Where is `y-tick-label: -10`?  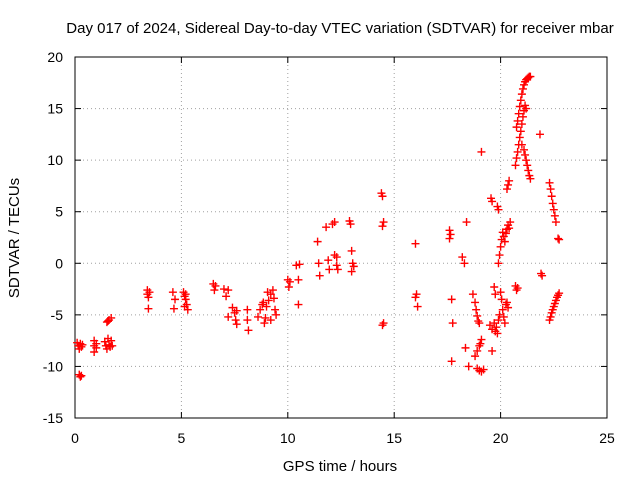
y-tick-label: -10 is located at coordinates (53, 366).